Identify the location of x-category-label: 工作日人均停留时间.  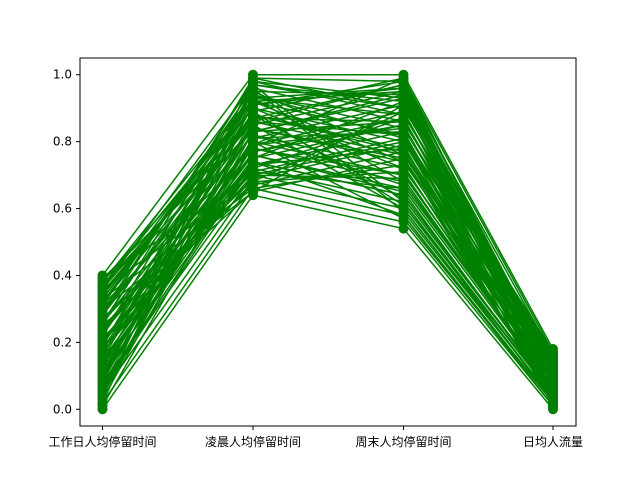
(102, 441).